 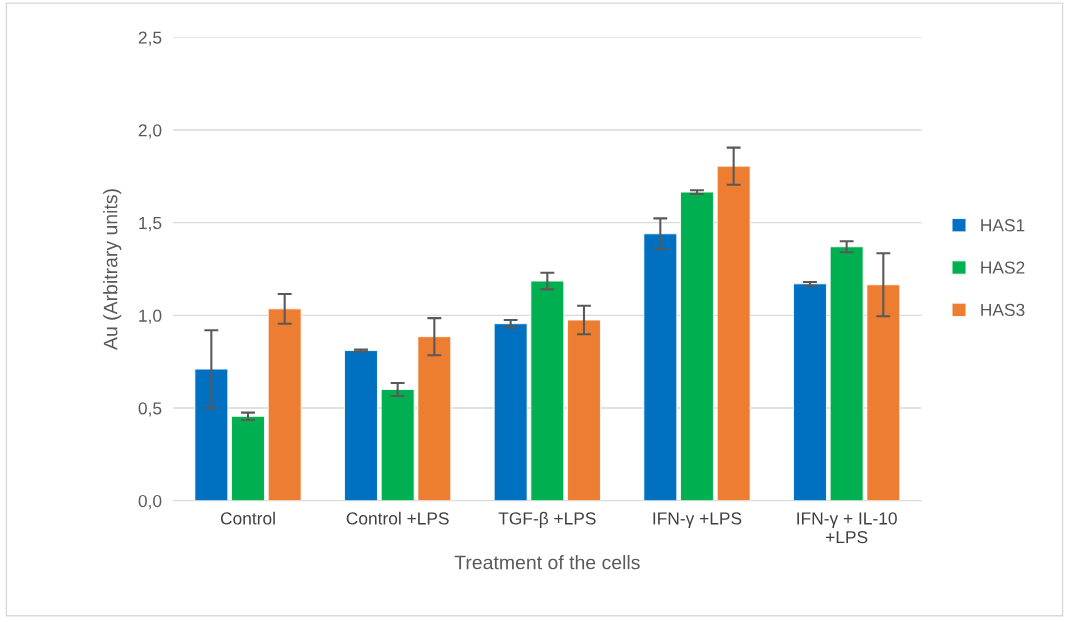 What do you see at coordinates (150, 224) in the screenshot?
I see `y-tick-label: 1,5` at bounding box center [150, 224].